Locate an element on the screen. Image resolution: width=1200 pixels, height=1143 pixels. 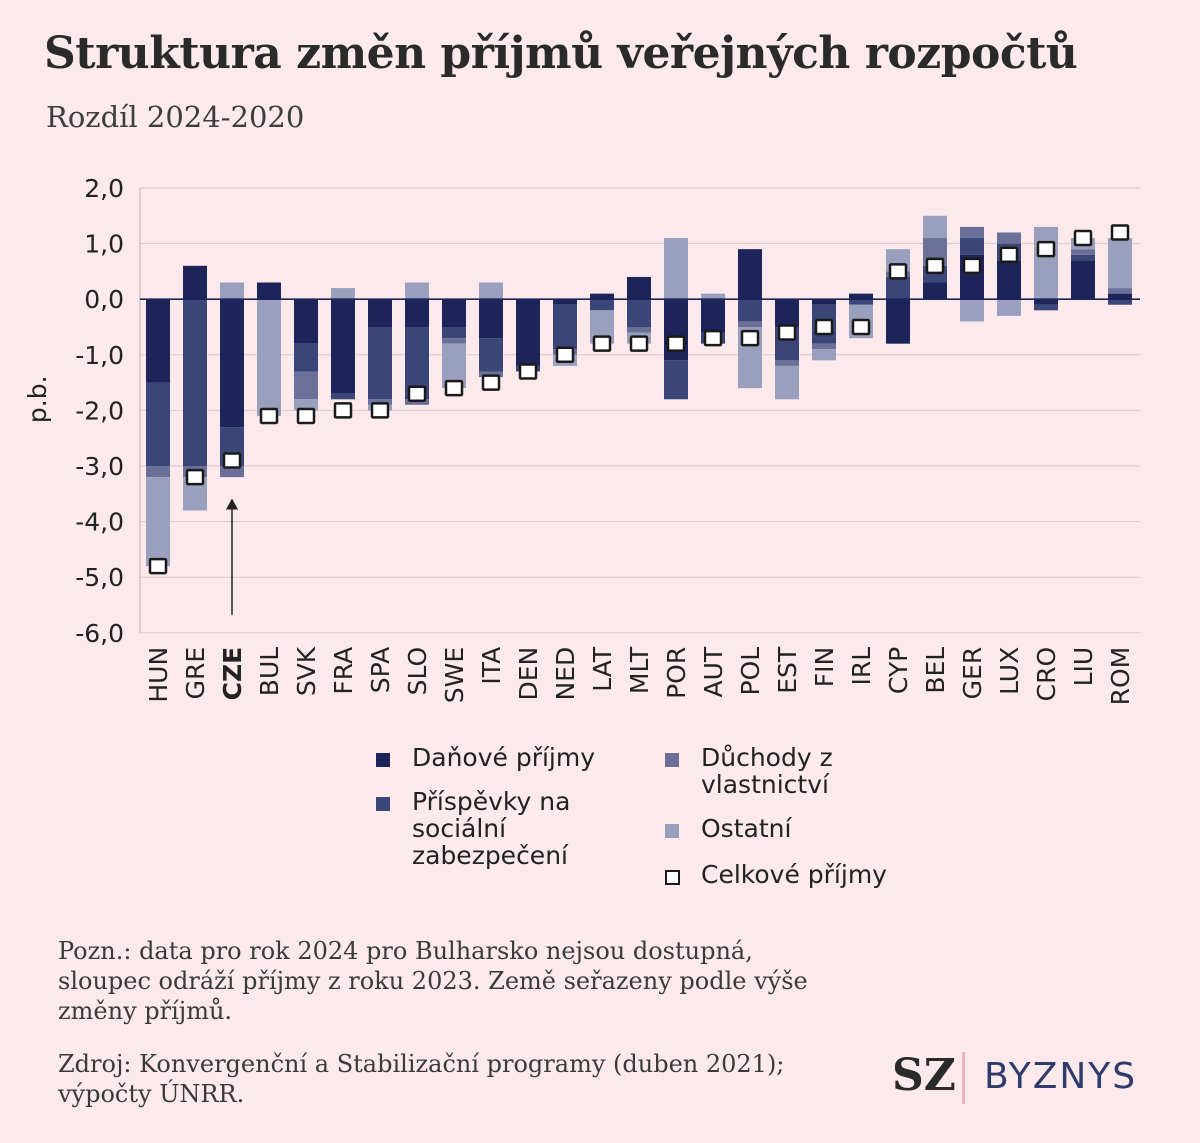
total-marker-POL is located at coordinates (750, 338).